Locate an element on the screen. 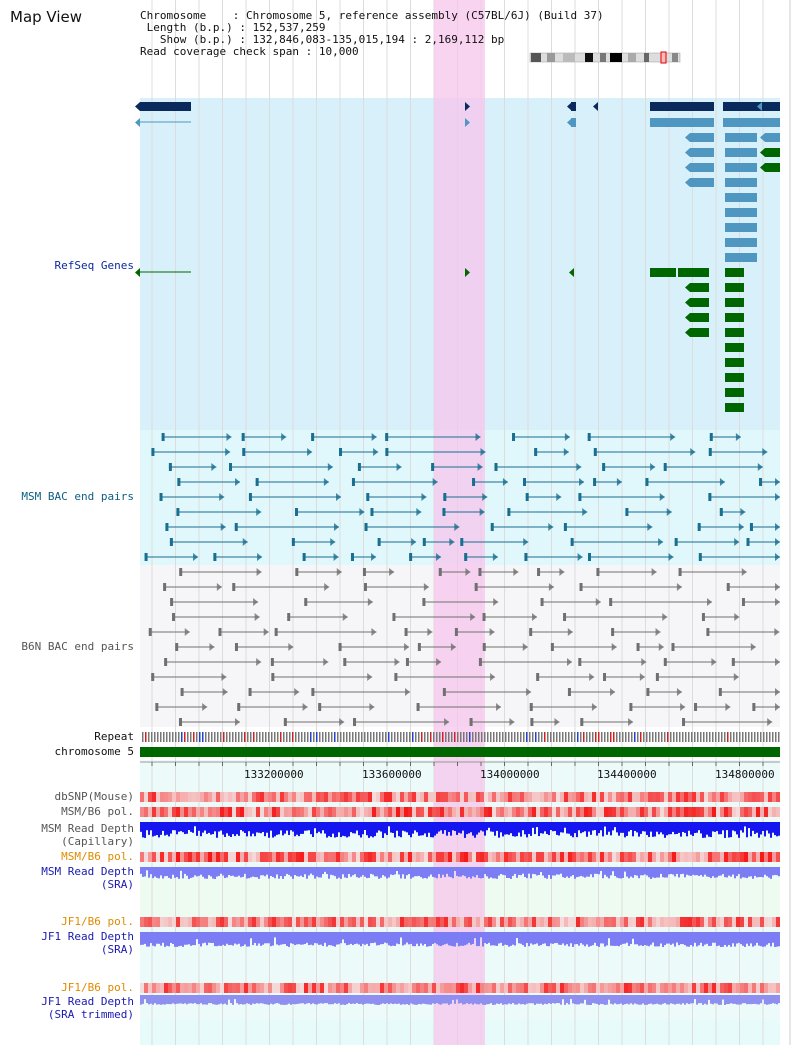 The image size is (800, 1045). chromosome-ideogram is located at coordinates (605, 57).